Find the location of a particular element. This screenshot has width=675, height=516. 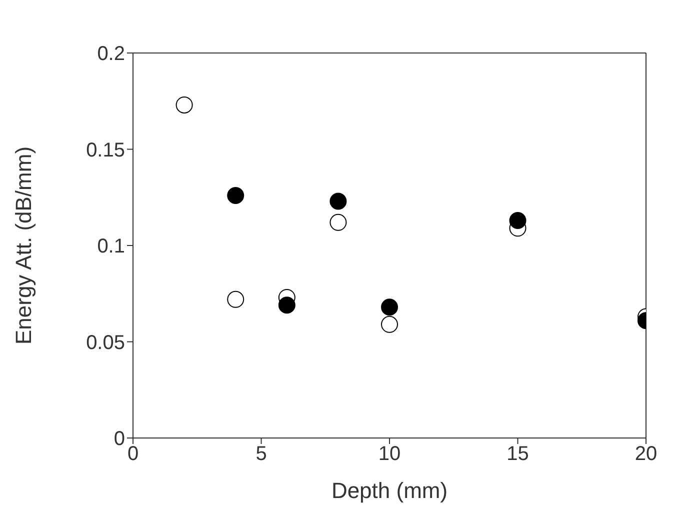

x-tick-label: 20 is located at coordinates (646, 454).